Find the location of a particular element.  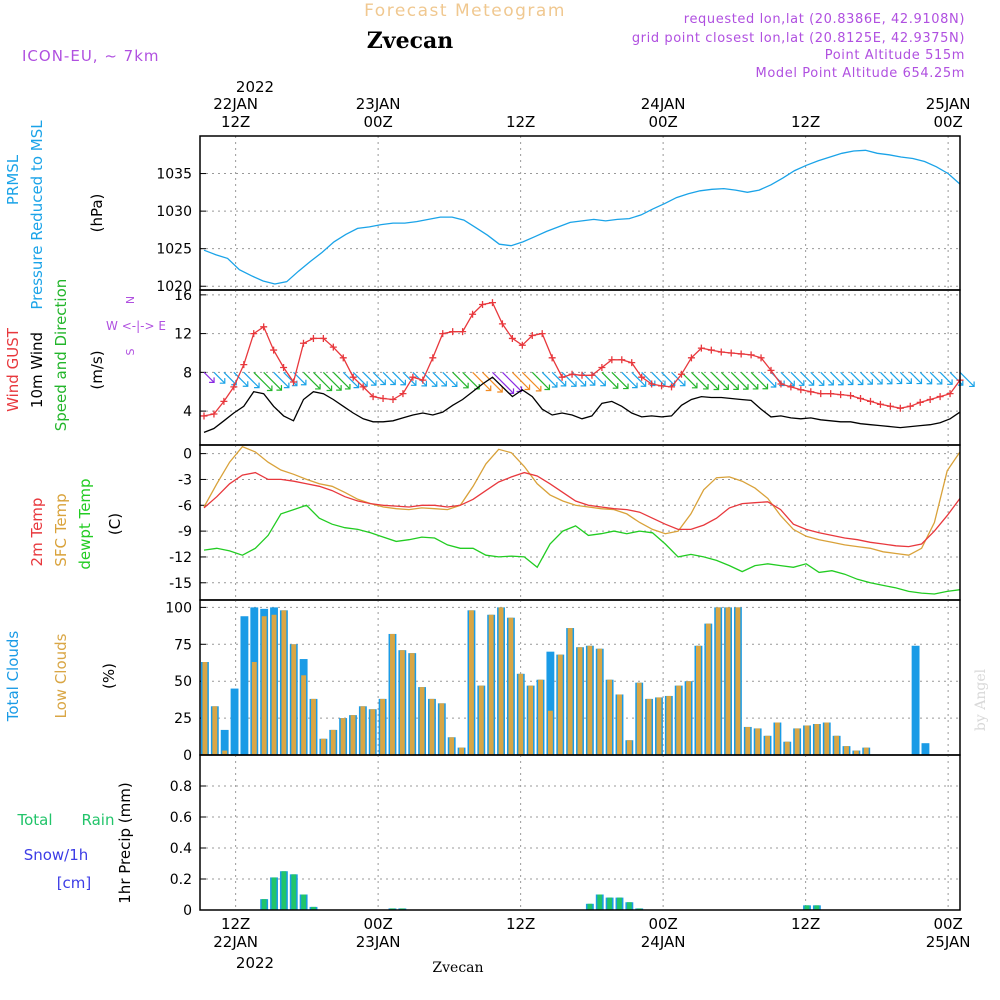

y-tick-label: 1030 is located at coordinates (174, 212).